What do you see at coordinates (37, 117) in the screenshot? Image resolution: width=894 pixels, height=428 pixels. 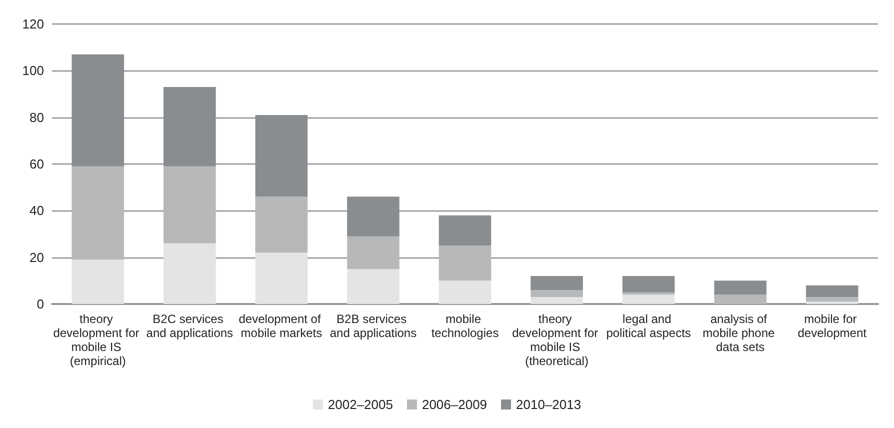 I see `y-tick-label: 80` at bounding box center [37, 117].